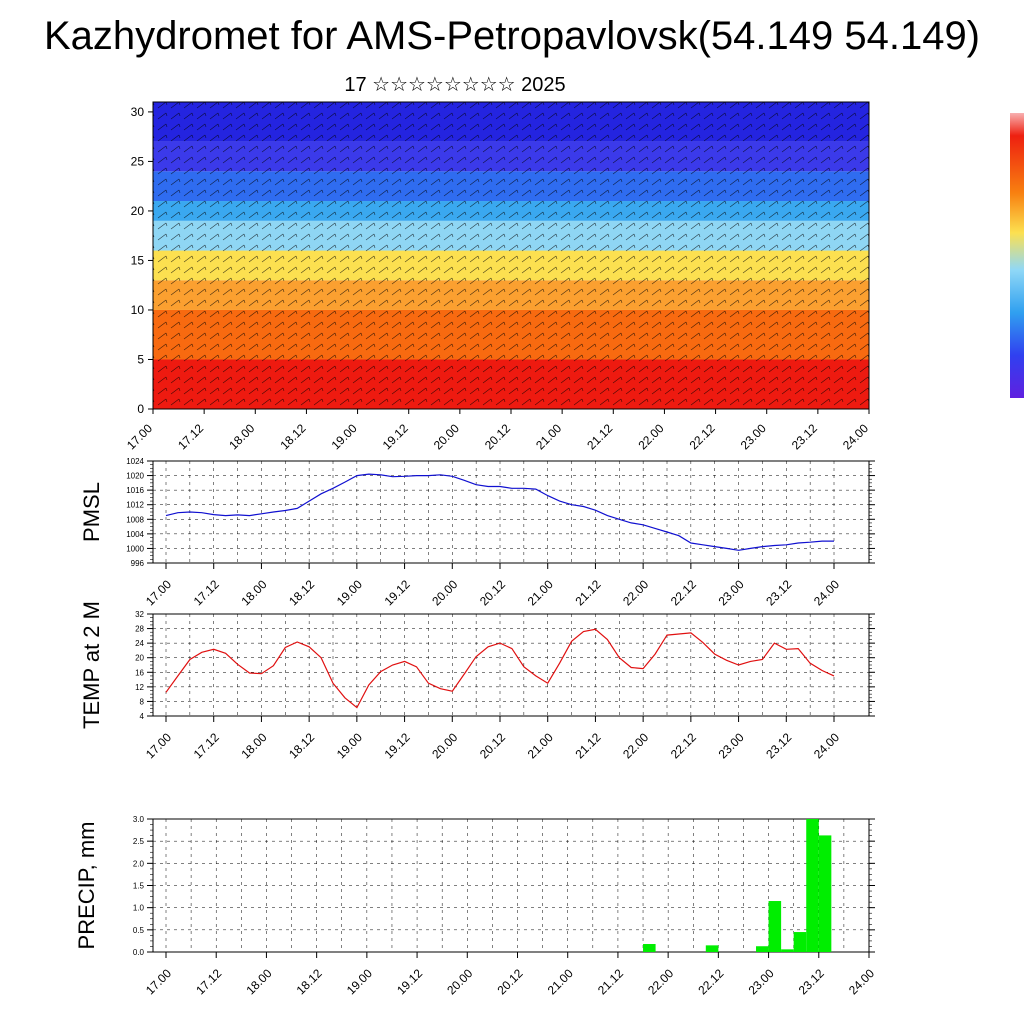 The width and height of the screenshot is (1024, 1024). Describe the element at coordinates (499, 512) in the screenshot. I see `pmsl-series-line` at that location.